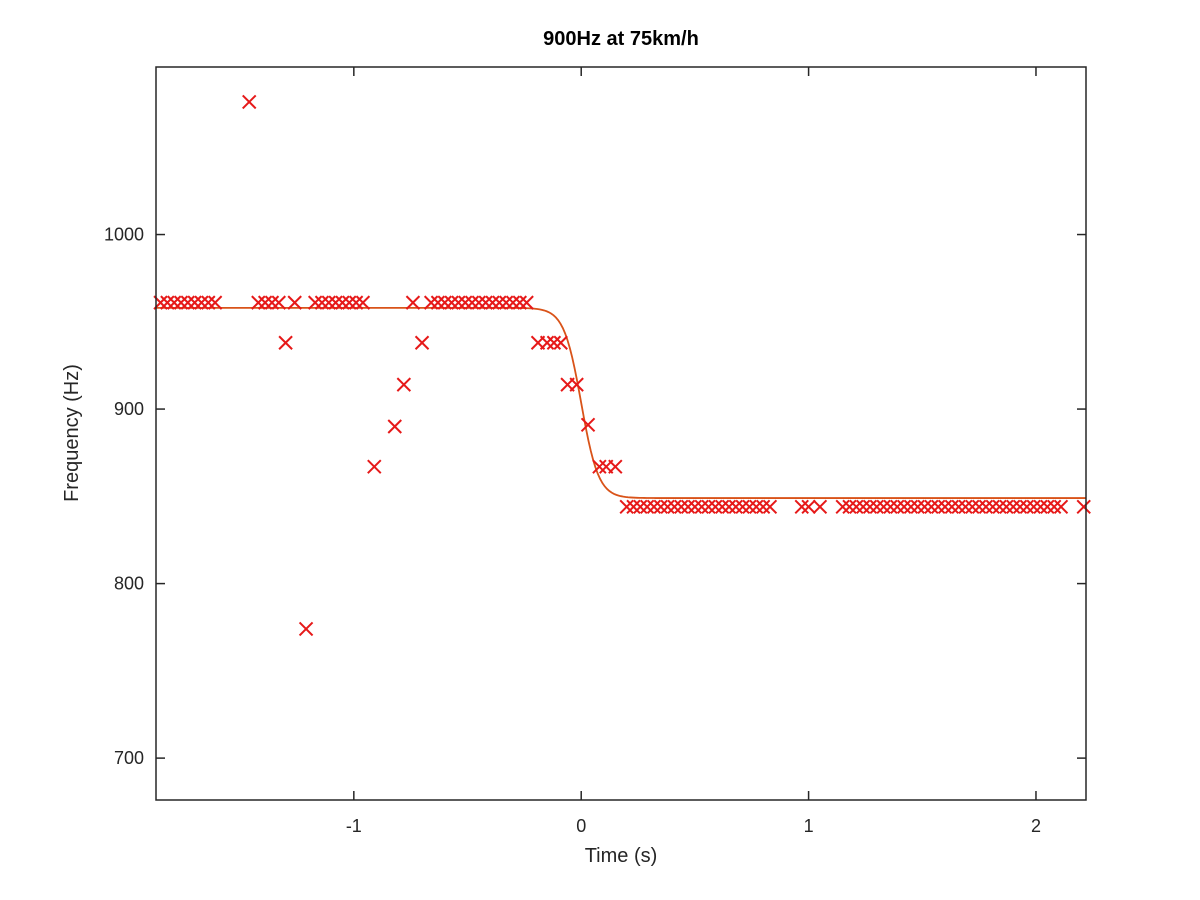 This screenshot has width=1200, height=900. I want to click on y-tick-label: 700, so click(129, 758).